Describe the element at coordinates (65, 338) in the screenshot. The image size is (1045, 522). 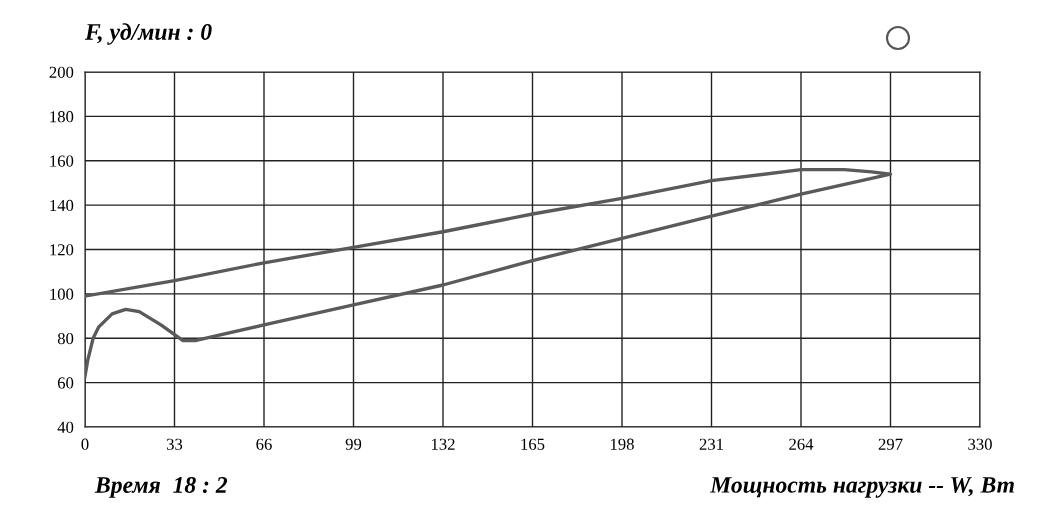
I see `y-tick-label: 80` at that location.